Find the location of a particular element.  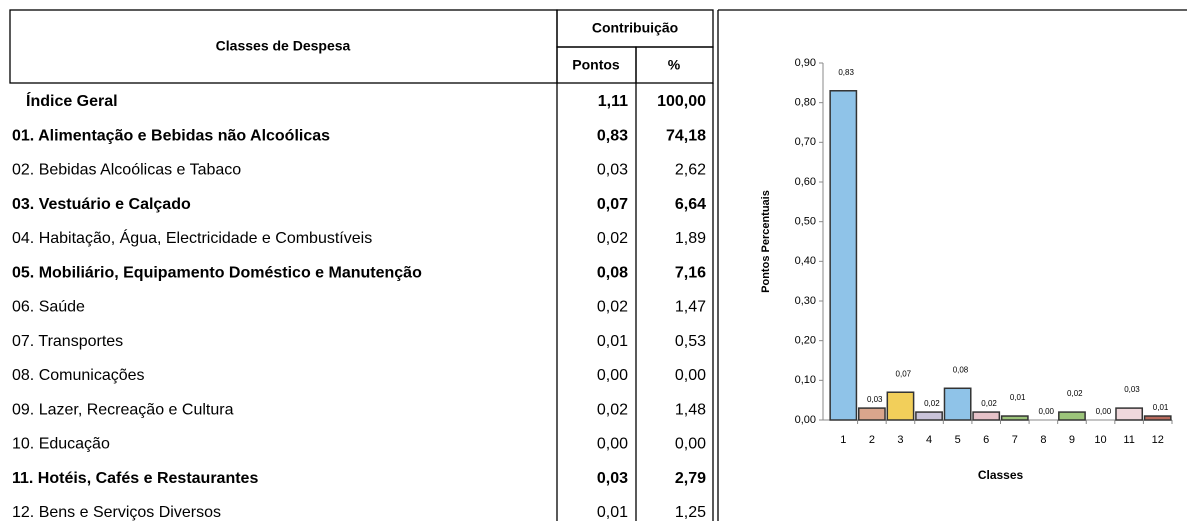

row-label: 11. Hotéis, Cafés e Restaurantes is located at coordinates (135, 478).